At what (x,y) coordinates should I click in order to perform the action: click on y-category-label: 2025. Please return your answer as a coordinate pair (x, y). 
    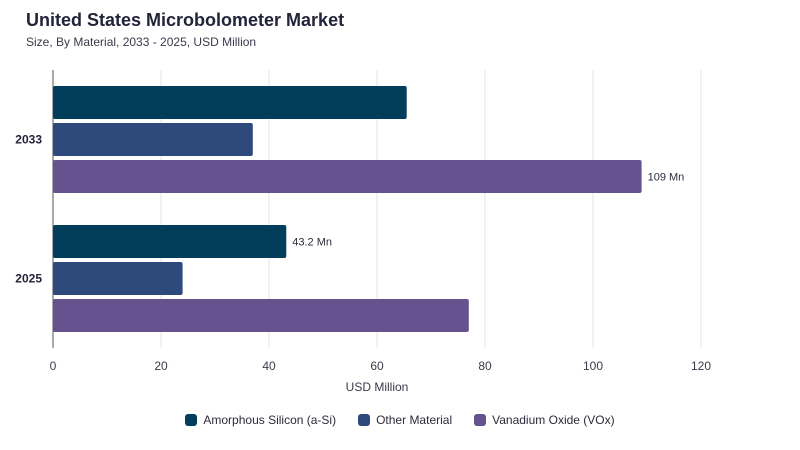
    Looking at the image, I should click on (28, 279).